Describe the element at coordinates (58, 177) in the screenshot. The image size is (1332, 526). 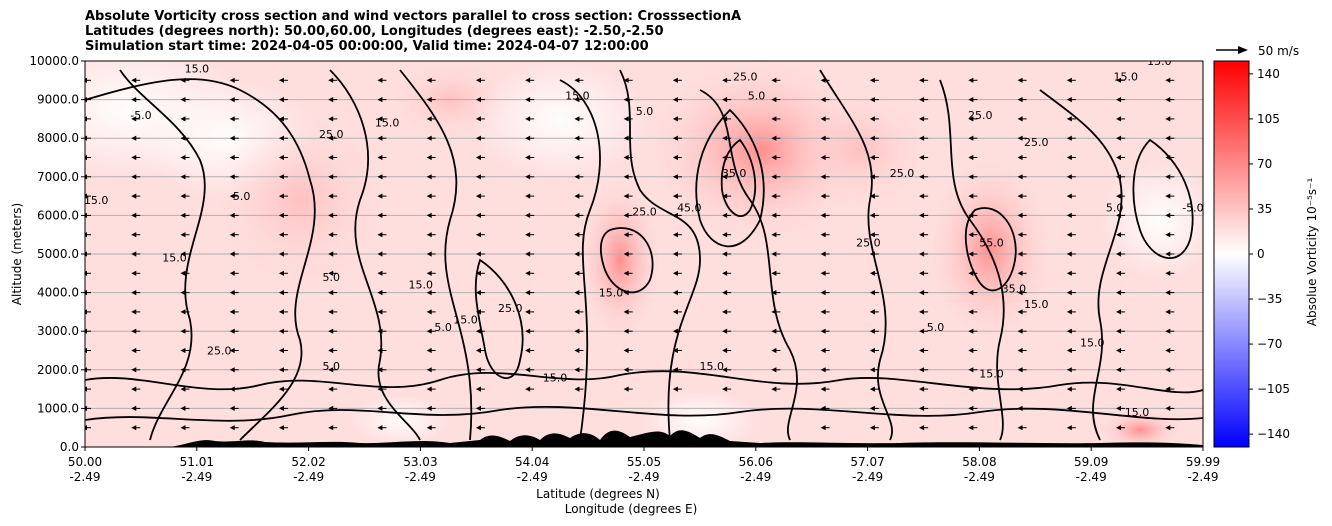
I see `y-tick-label: 7000.0` at that location.